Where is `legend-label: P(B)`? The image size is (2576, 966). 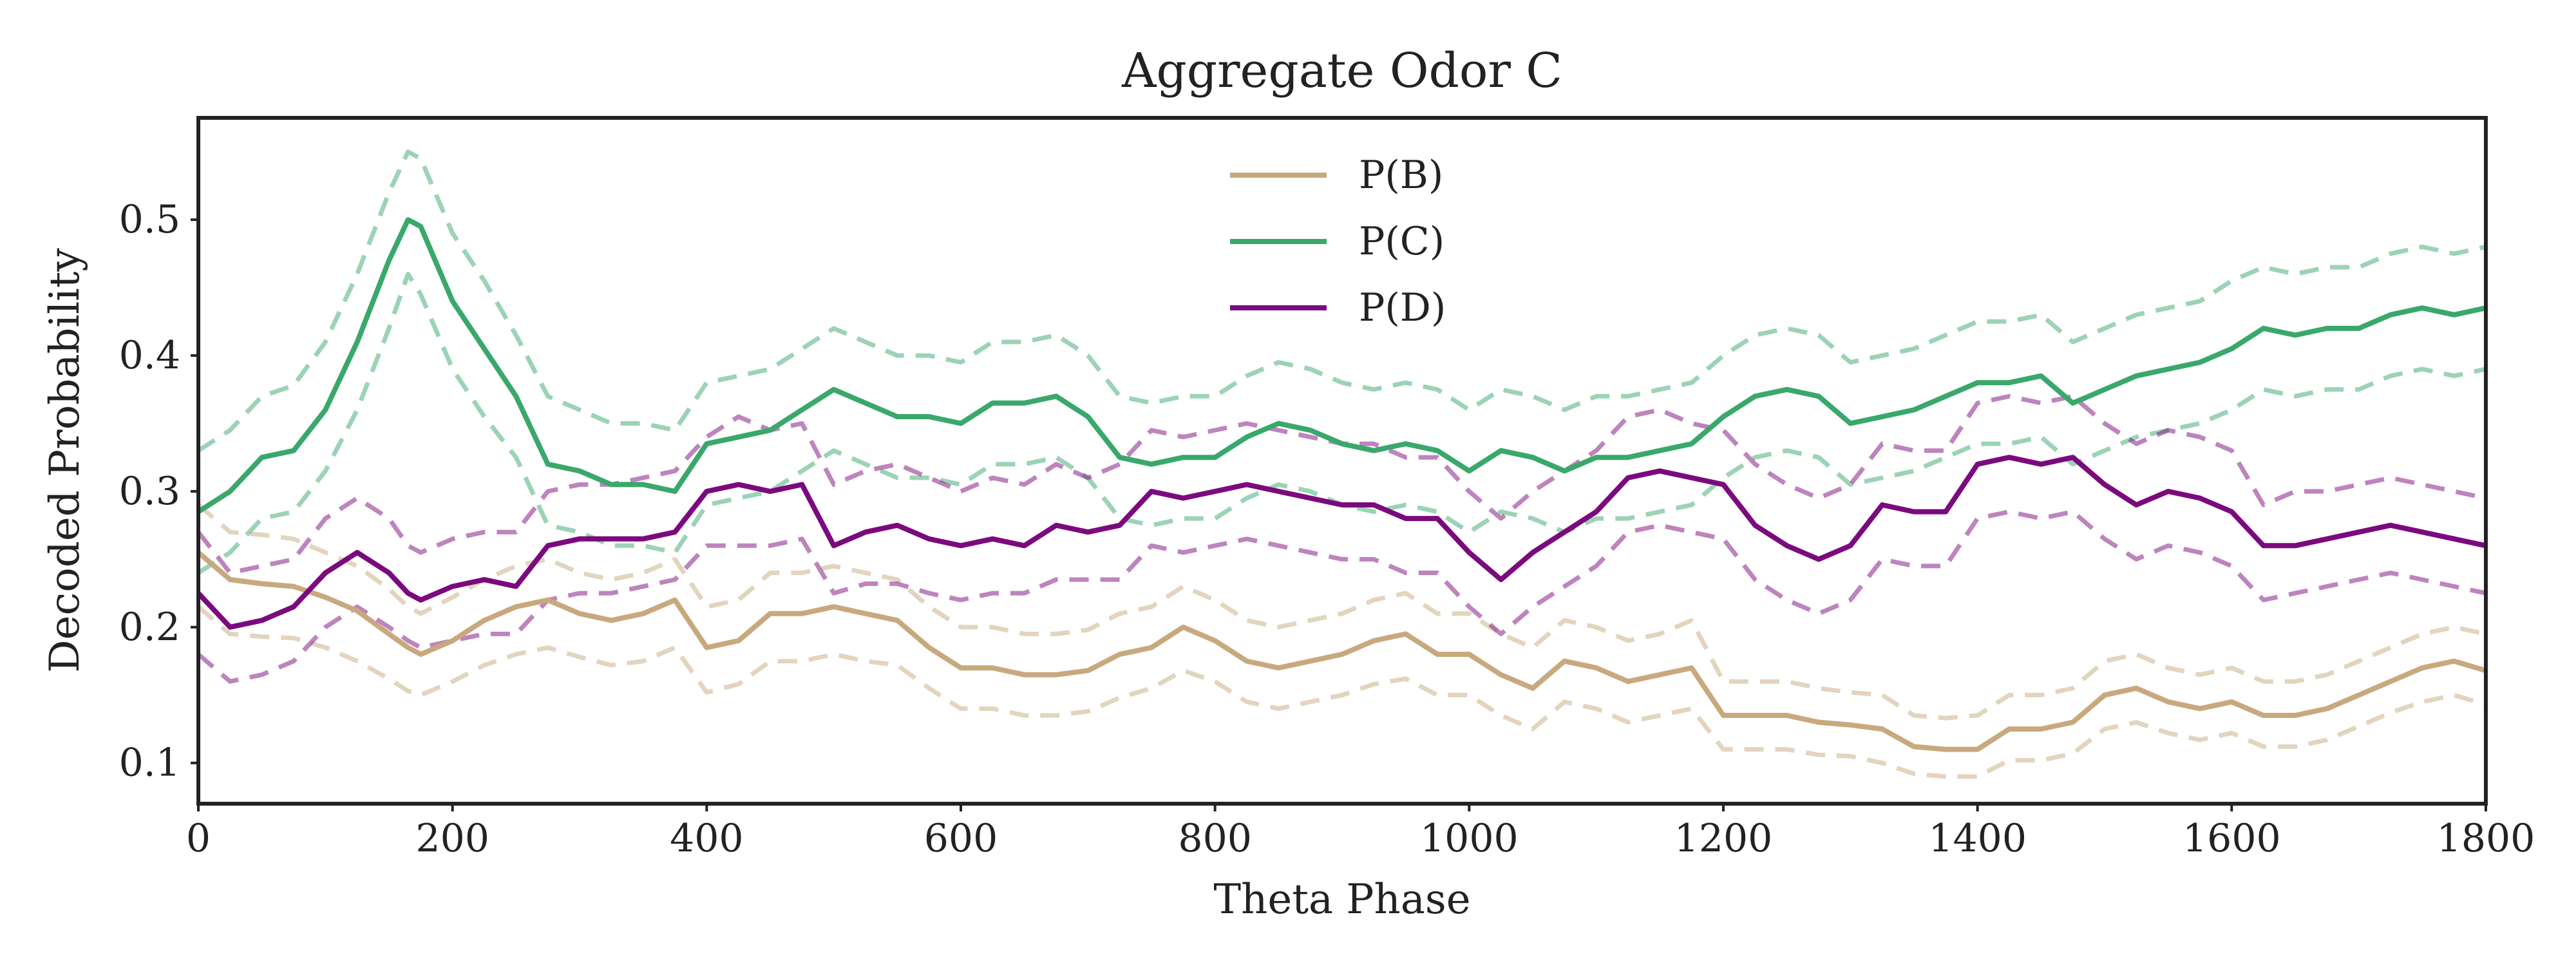
legend-label: P(B) is located at coordinates (1401, 175).